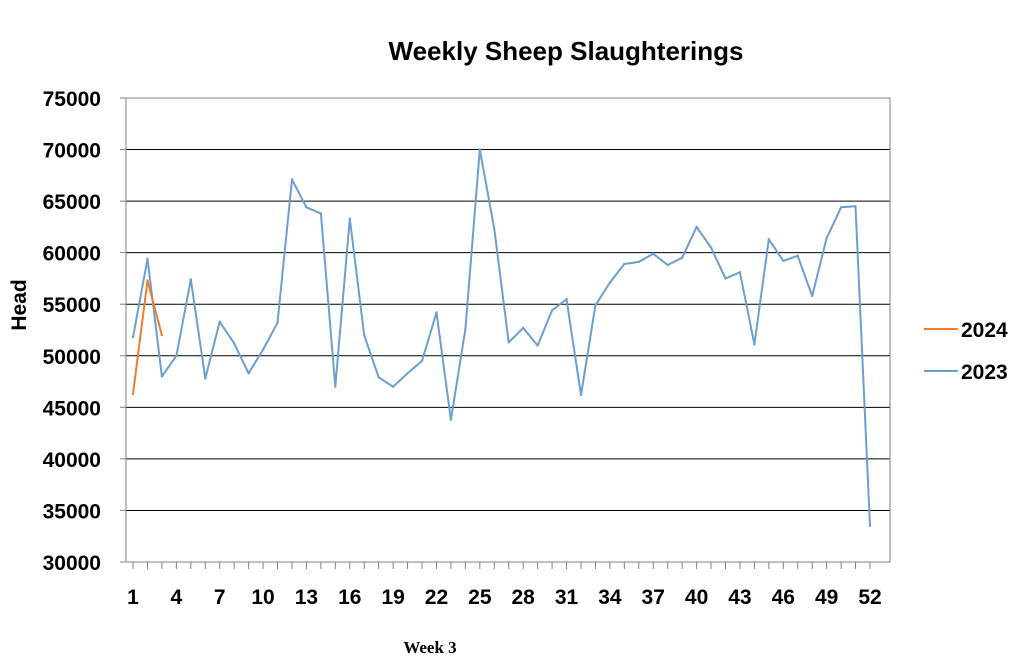 The height and width of the screenshot is (668, 1031). I want to click on x-tick-label: 19, so click(392, 597).